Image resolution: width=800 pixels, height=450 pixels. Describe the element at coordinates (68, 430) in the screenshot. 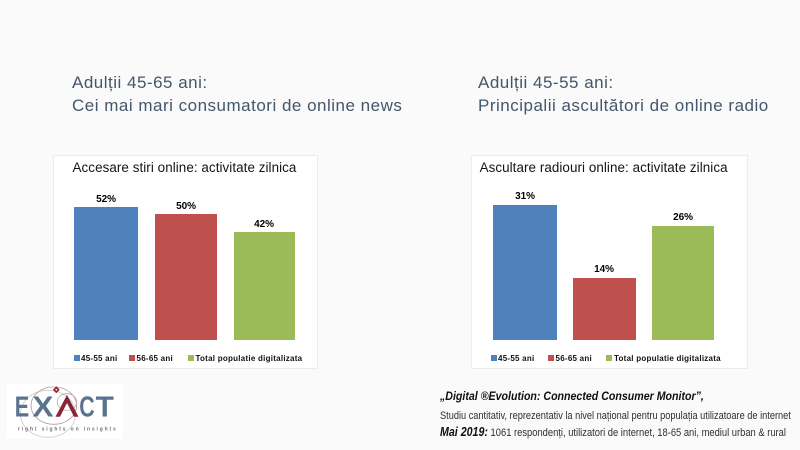

I see `svg-text: right sights on insights` at that location.